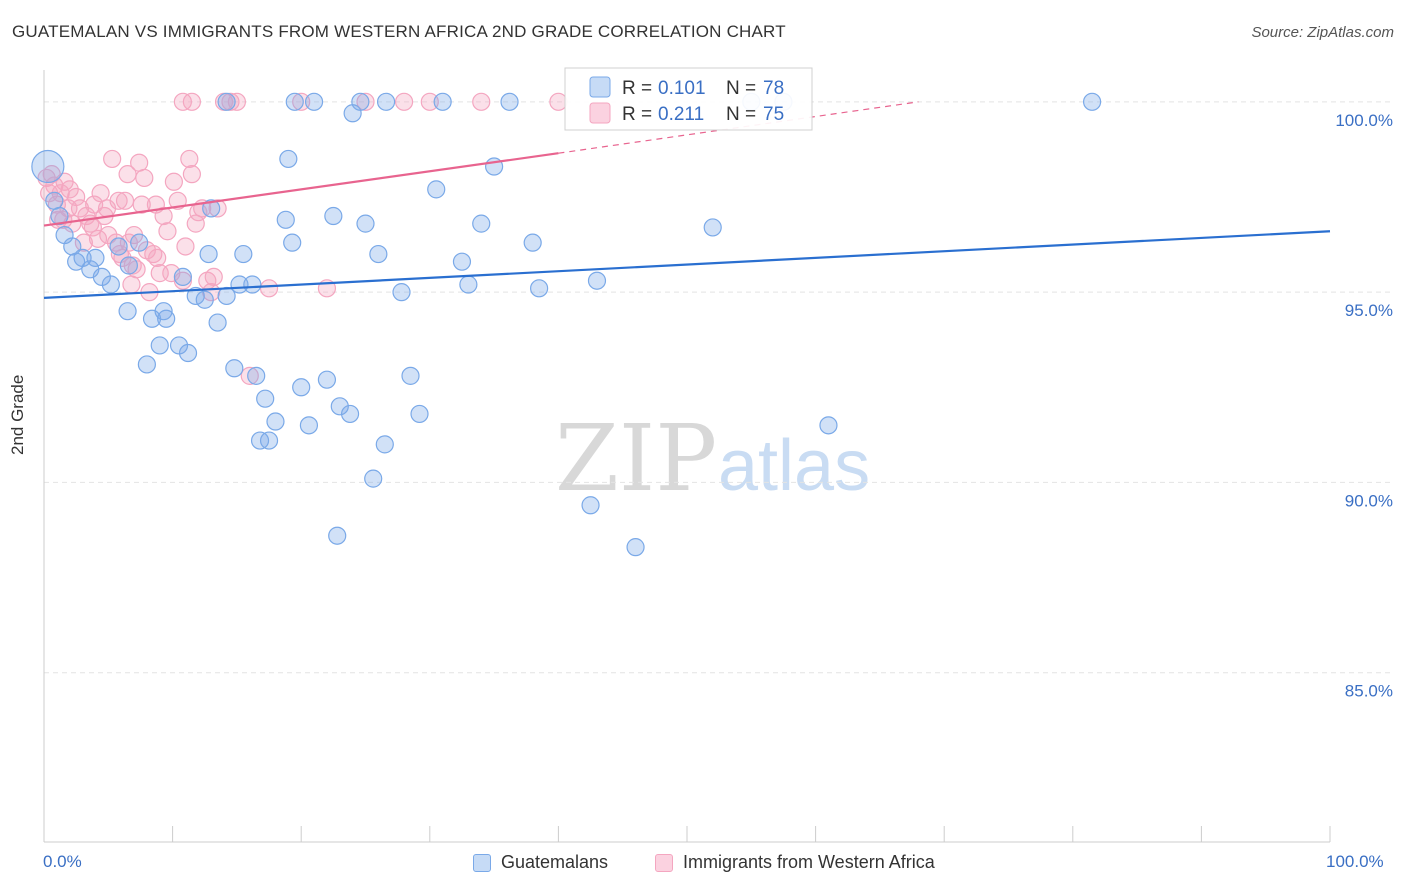 The width and height of the screenshot is (1406, 892). Describe the element at coordinates (1369, 500) in the screenshot. I see `y-tick-label: 90.0%` at that location.